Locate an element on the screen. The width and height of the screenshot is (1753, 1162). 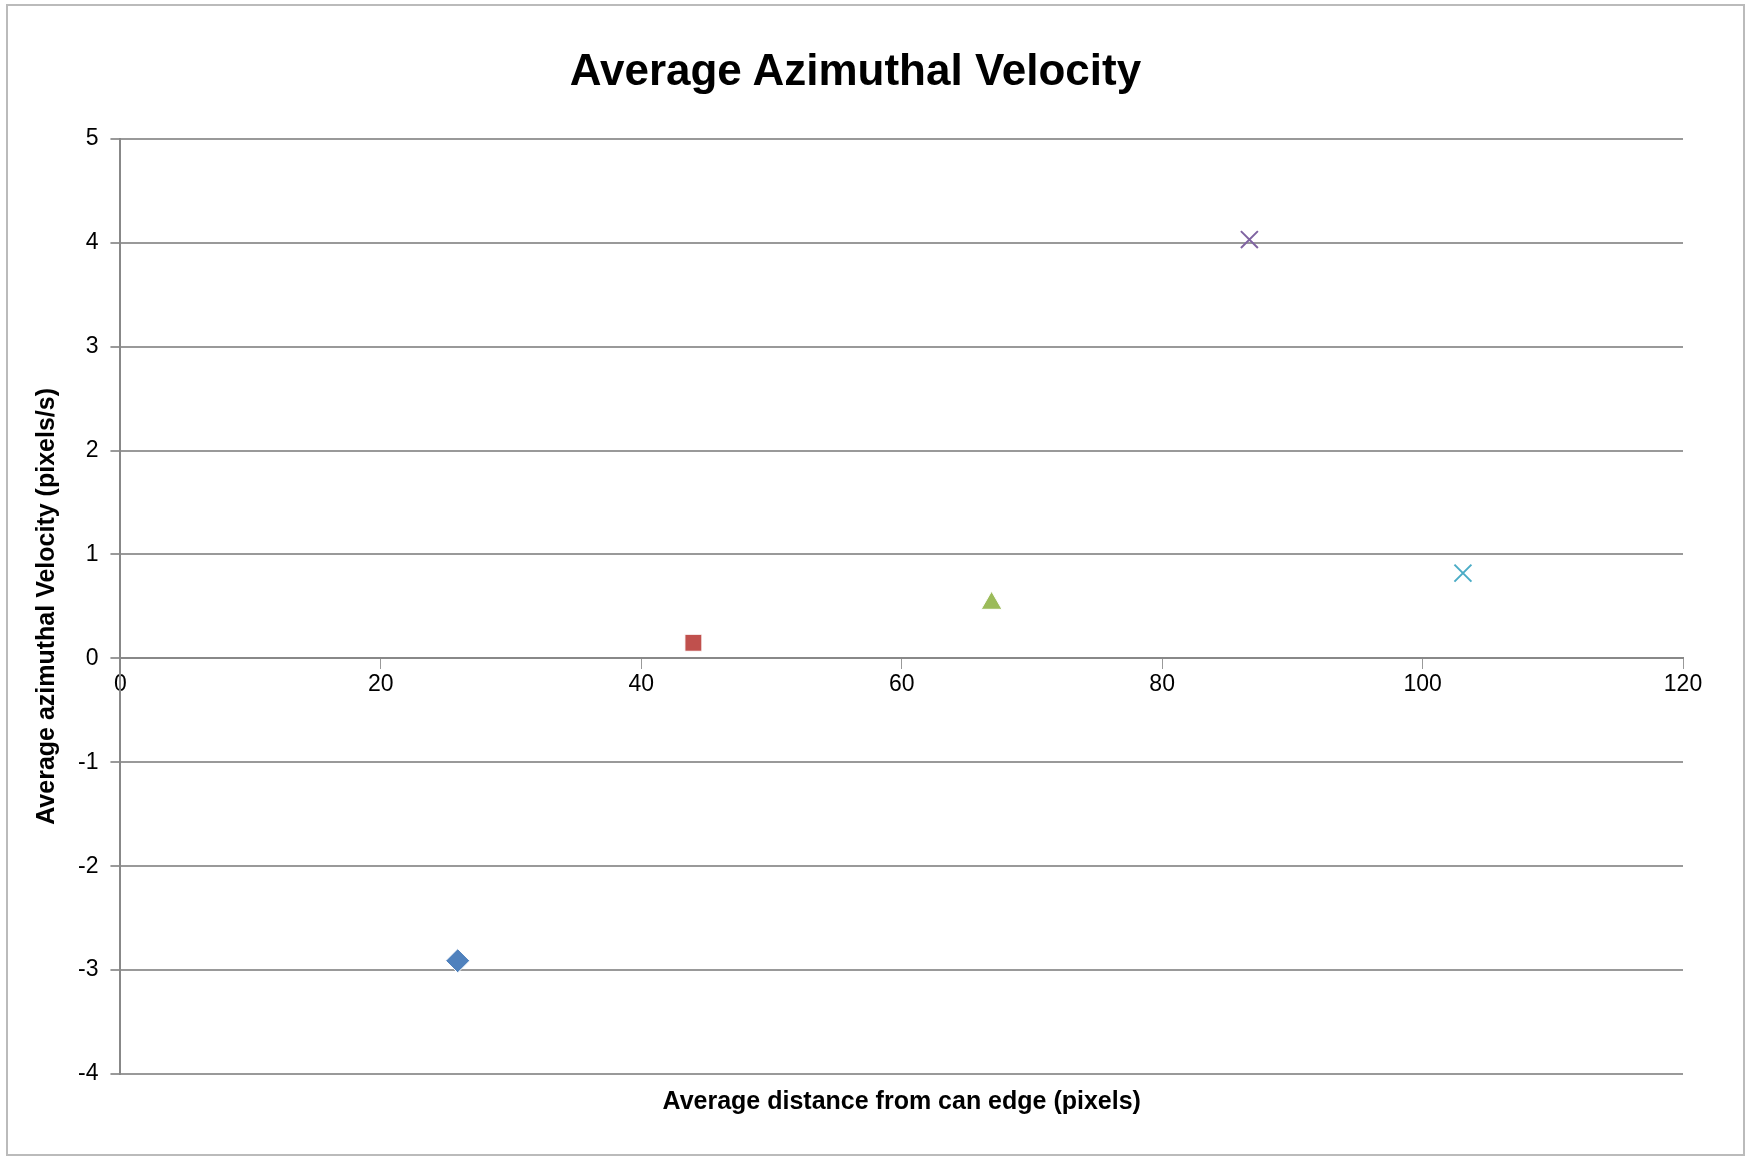
x-tick-label: 80 is located at coordinates (1162, 683).